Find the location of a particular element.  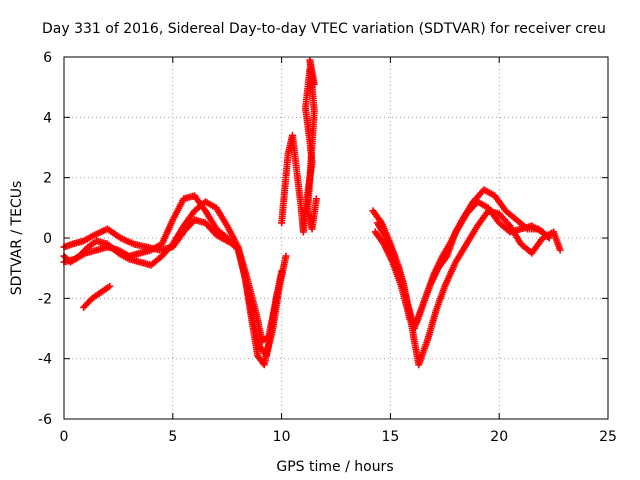

x-axis-label: GPS time / hours is located at coordinates (334, 467).